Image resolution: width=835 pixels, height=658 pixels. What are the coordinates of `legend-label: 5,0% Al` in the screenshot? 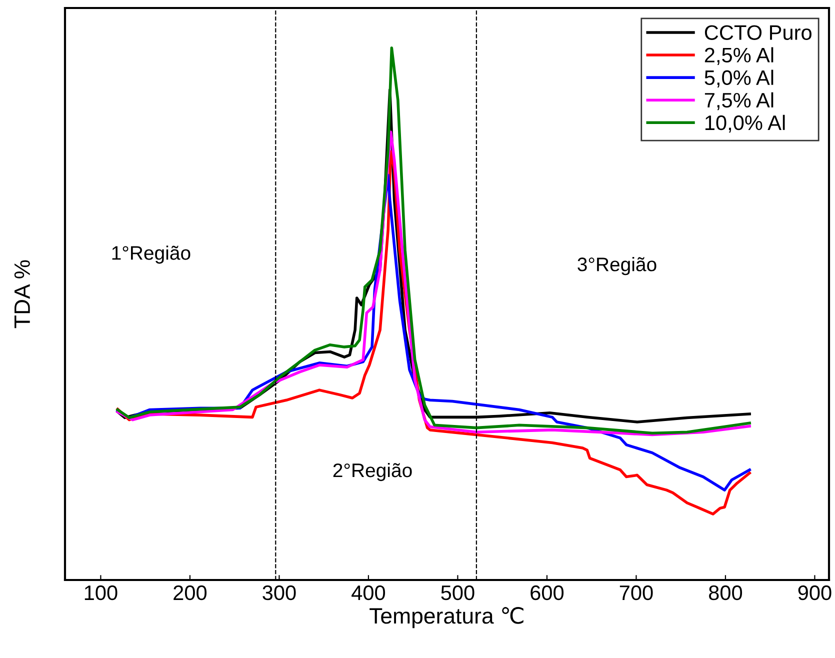 It's located at (739, 79).